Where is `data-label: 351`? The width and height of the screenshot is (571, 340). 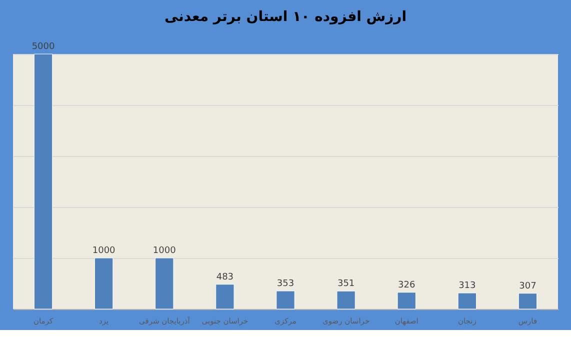 data-label: 351 is located at coordinates (346, 284).